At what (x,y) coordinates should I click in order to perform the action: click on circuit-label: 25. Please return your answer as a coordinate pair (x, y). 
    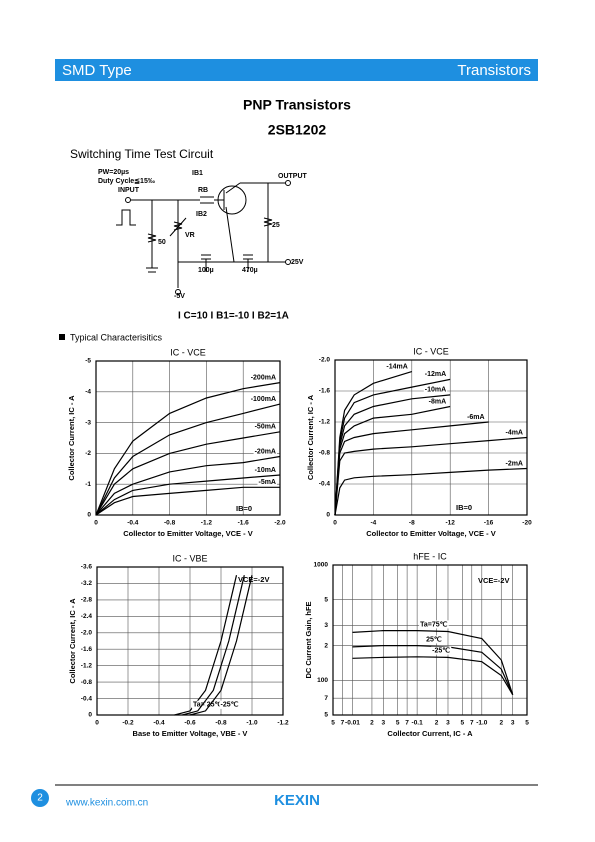
    Looking at the image, I should click on (276, 225).